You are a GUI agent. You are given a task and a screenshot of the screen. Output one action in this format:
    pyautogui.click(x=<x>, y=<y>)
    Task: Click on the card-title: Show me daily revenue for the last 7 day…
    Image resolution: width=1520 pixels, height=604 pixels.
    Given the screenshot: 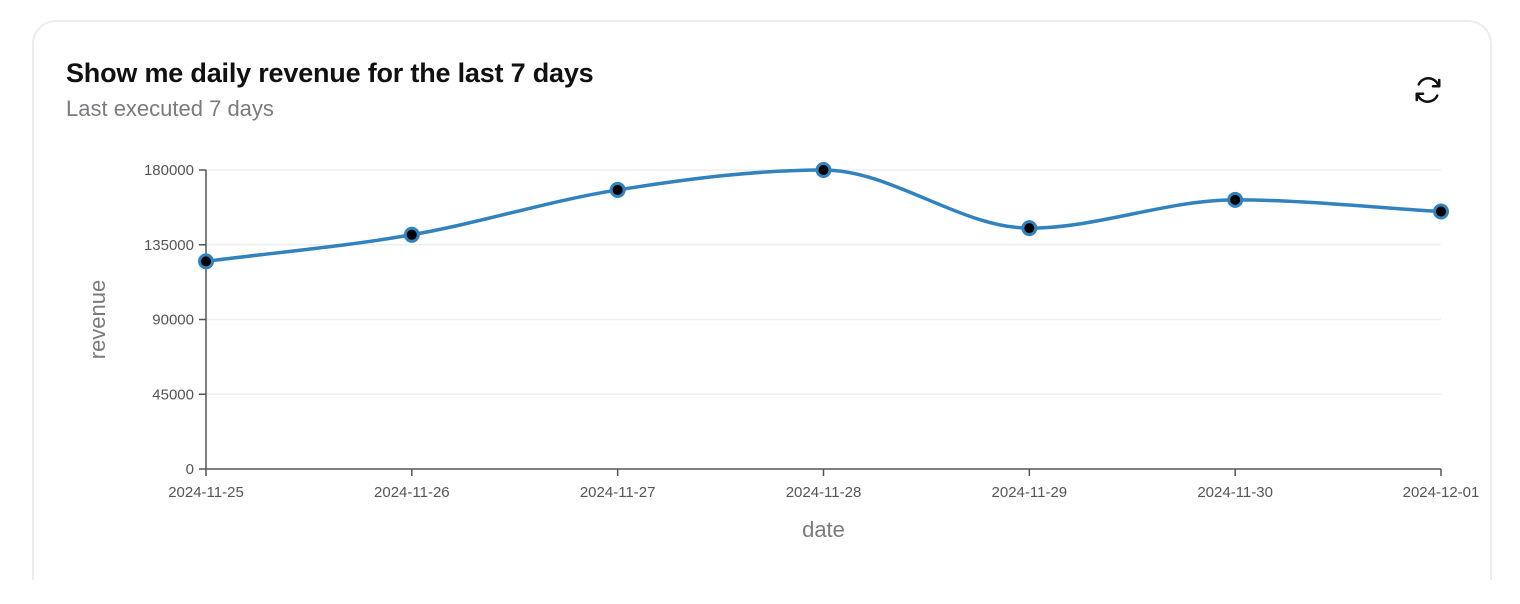 What is the action you would take?
    pyautogui.click(x=330, y=73)
    